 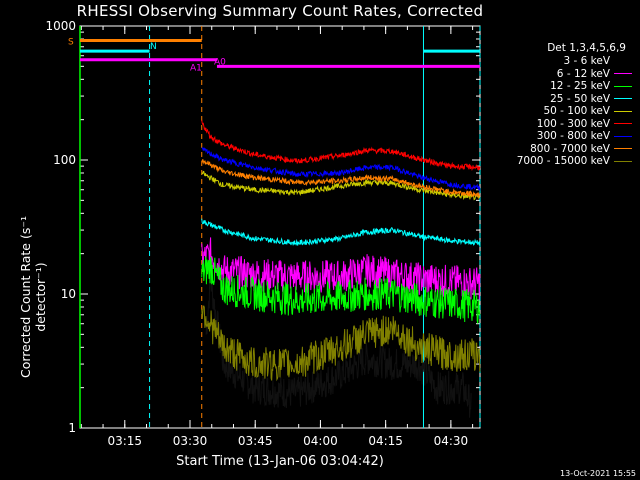 I want to click on legend-label: 50 - 100 keV, so click(x=576, y=111).